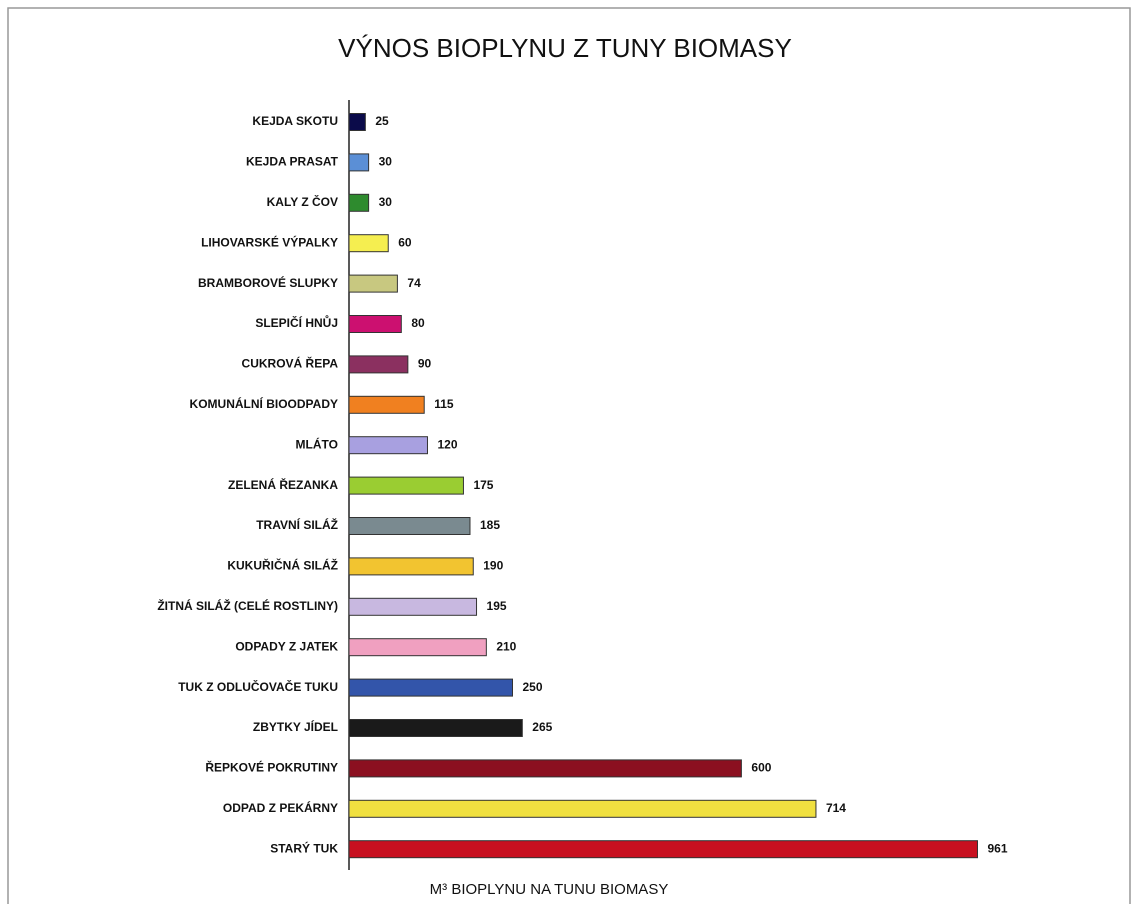  What do you see at coordinates (292, 162) in the screenshot?
I see `y-tick-label: KEJDA PRASAT` at bounding box center [292, 162].